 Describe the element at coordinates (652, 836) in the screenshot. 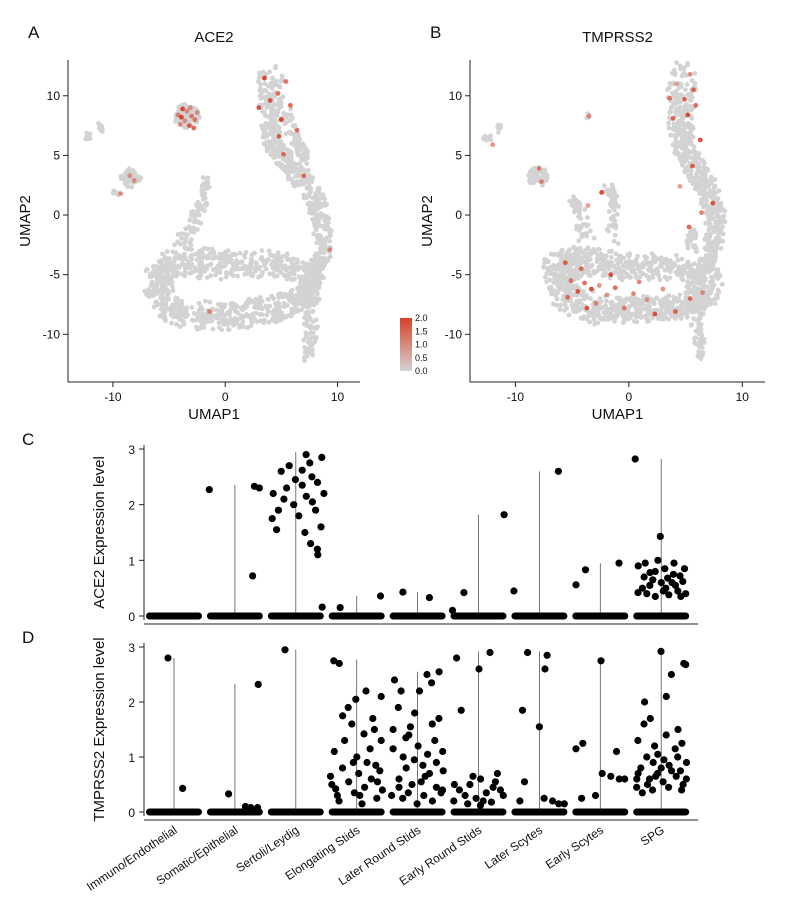

I see `category-label: SPG` at that location.